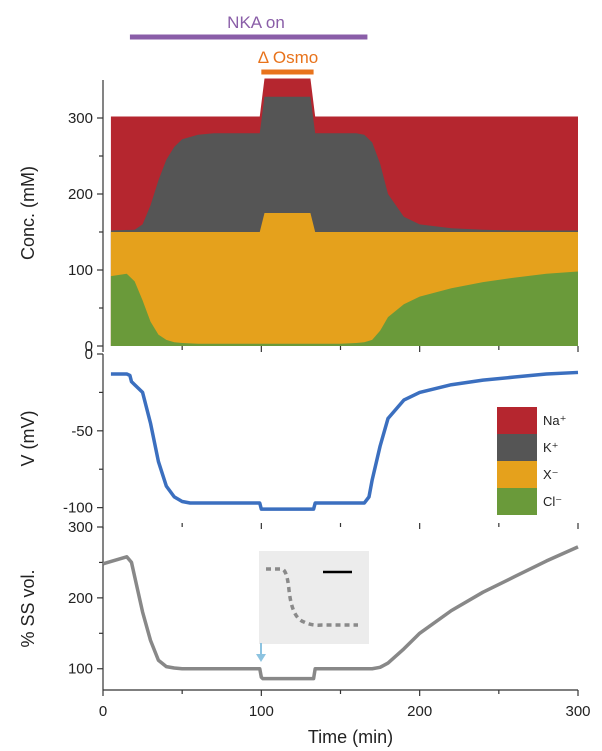  Describe the element at coordinates (288, 57) in the screenshot. I see `delta-osmo-label: Δ Osmo` at that location.